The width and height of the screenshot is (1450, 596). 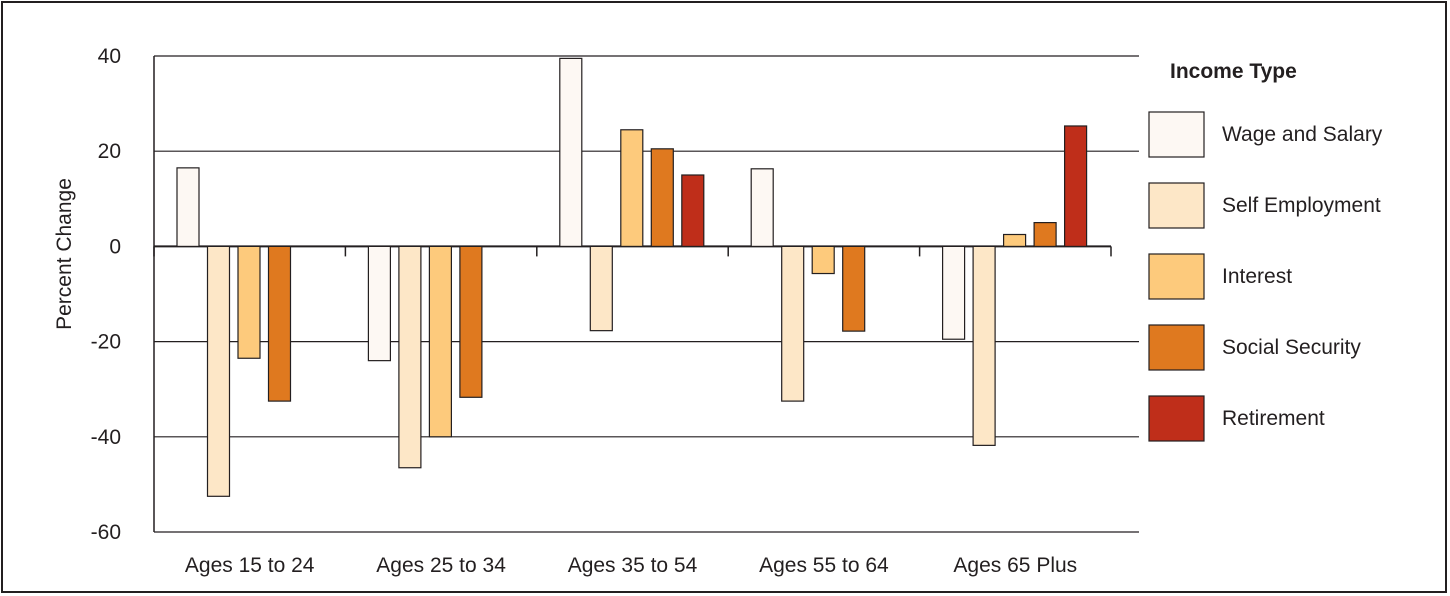 I want to click on y-tick-label: 0, so click(x=115, y=246).